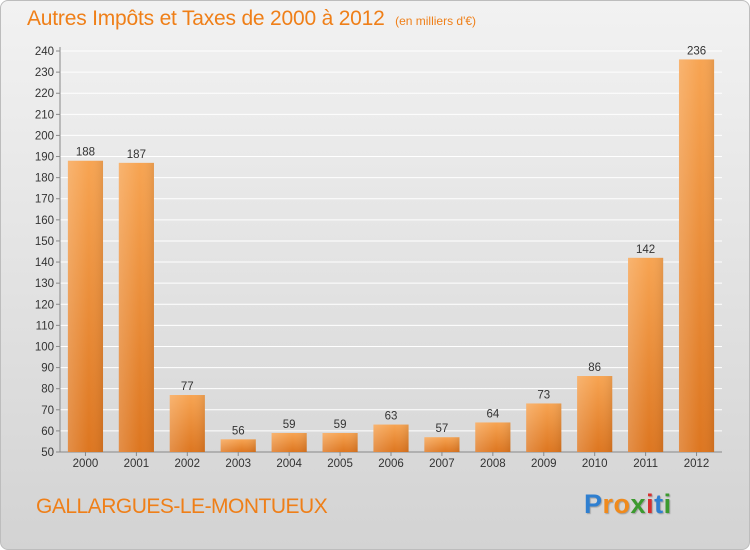 The width and height of the screenshot is (750, 550). What do you see at coordinates (595, 464) in the screenshot?
I see `x-tick-label: 2010` at bounding box center [595, 464].